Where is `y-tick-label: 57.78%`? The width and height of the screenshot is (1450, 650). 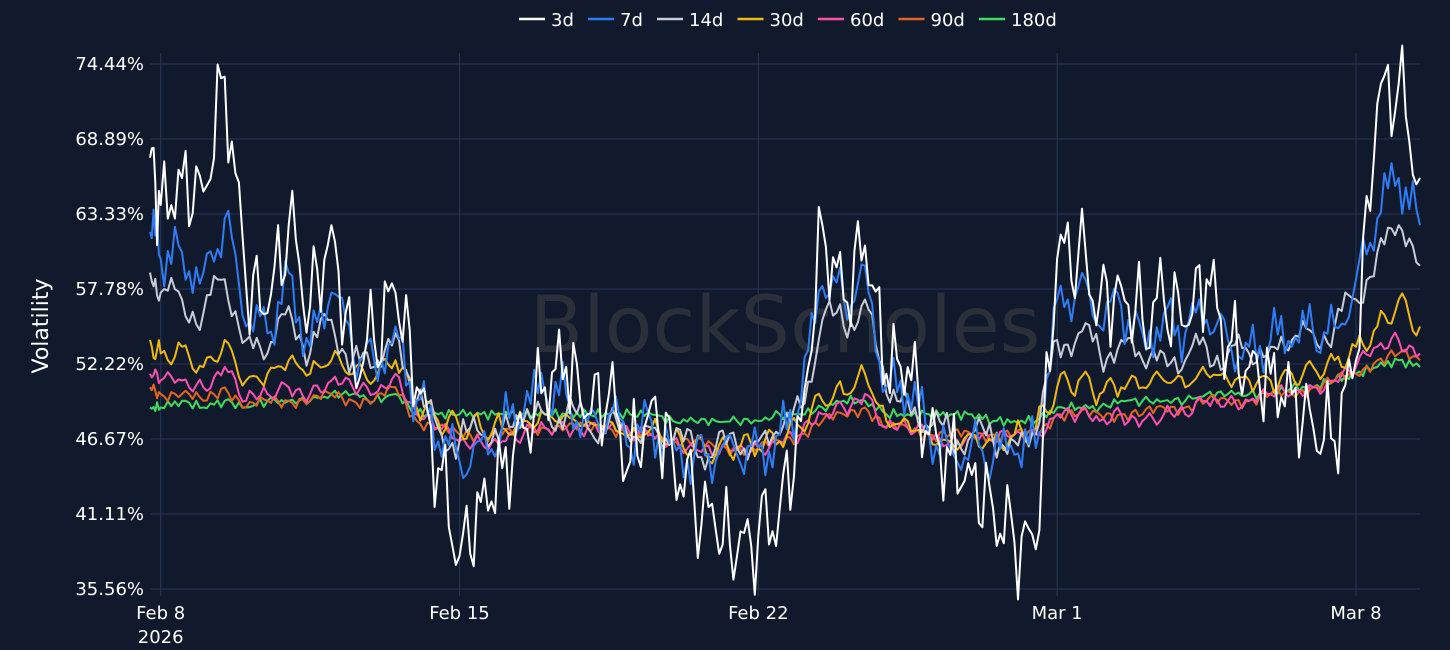
y-tick-label: 57.78% is located at coordinates (109, 289).